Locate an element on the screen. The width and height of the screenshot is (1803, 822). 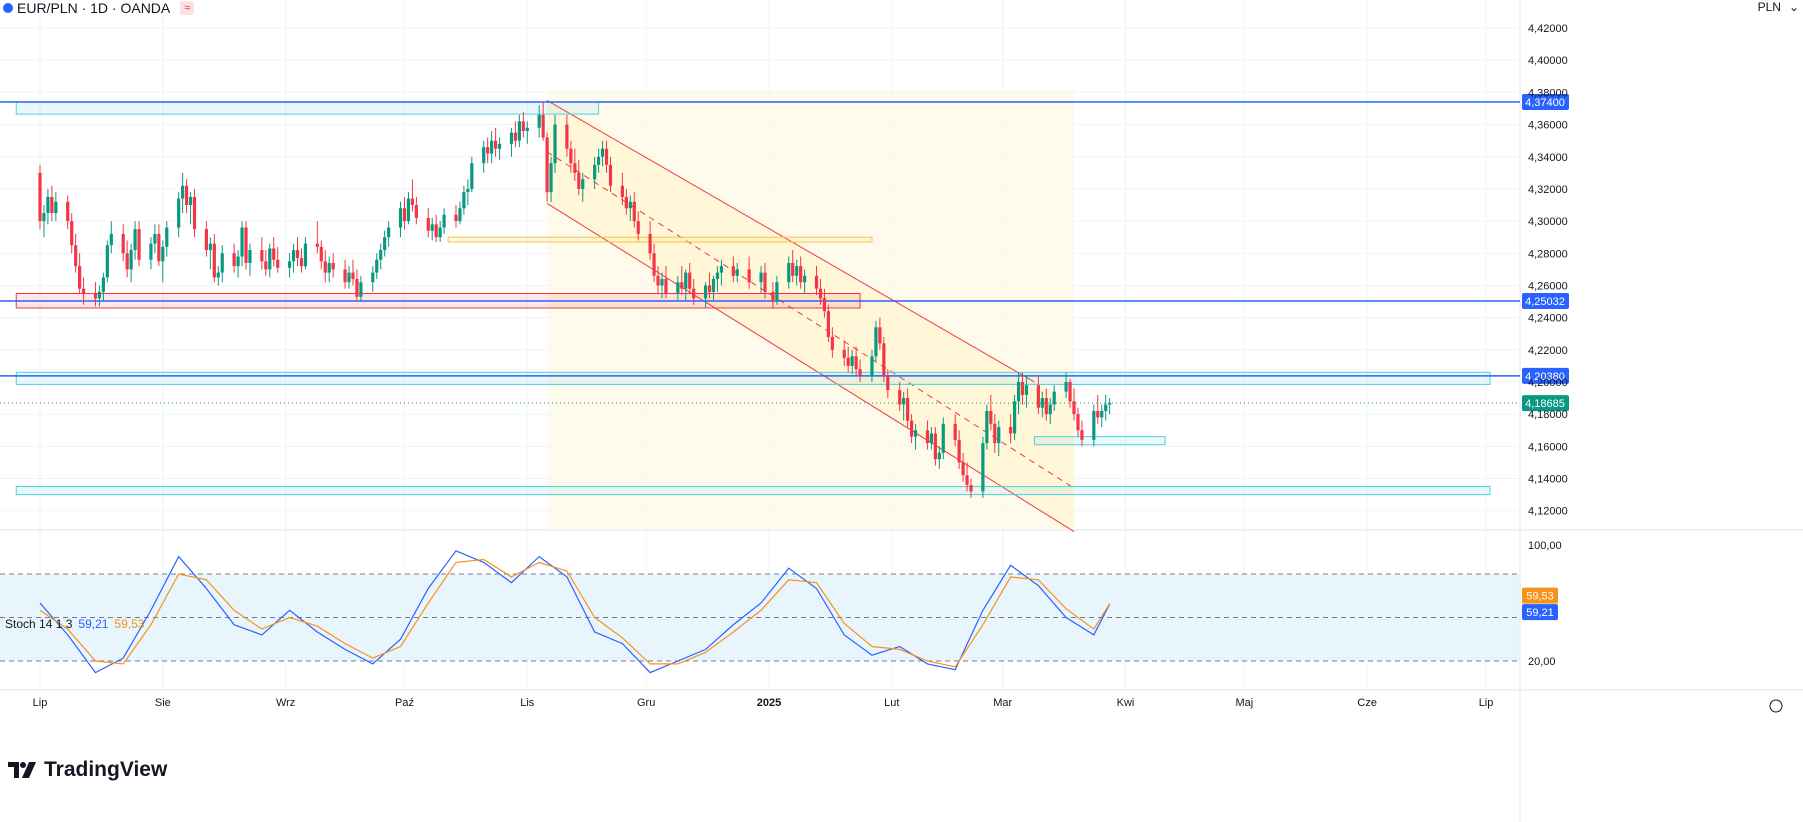
time-tick-4: Lis is located at coordinates (527, 703).